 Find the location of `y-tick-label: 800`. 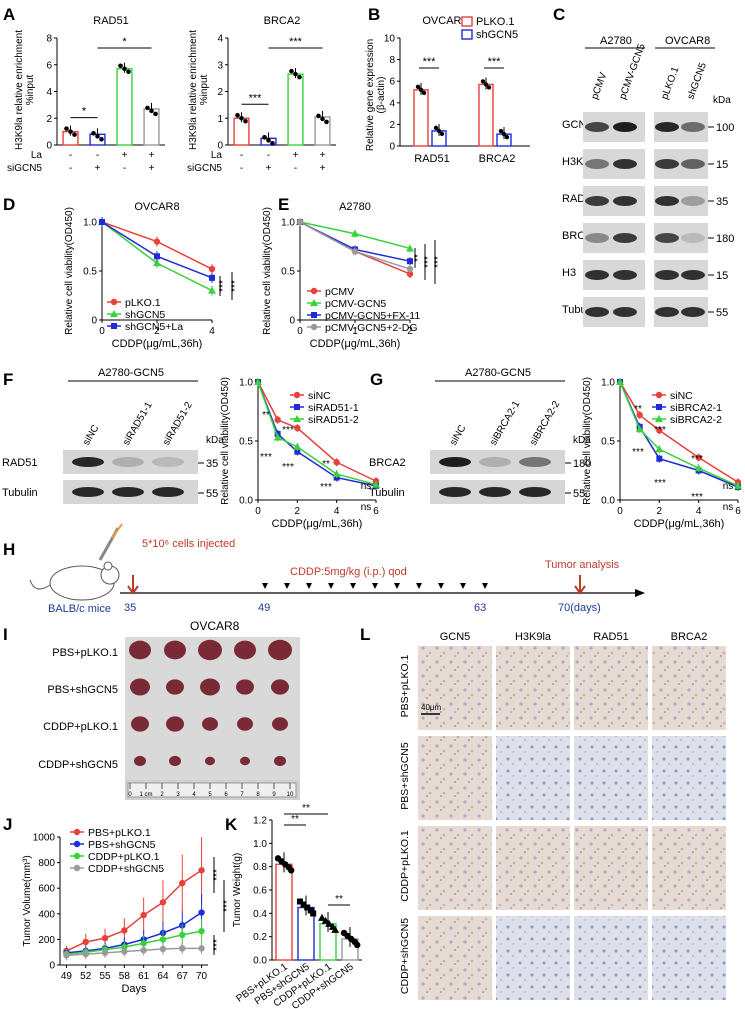

y-tick-label: 800 is located at coordinates (46, 863).